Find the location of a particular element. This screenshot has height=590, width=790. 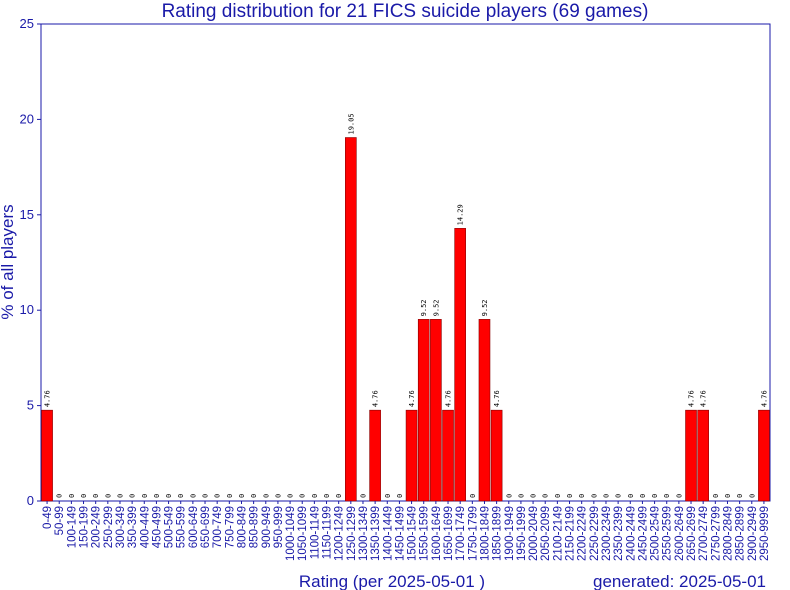

x-tick-label: 2600-2649 is located at coordinates (680, 533).